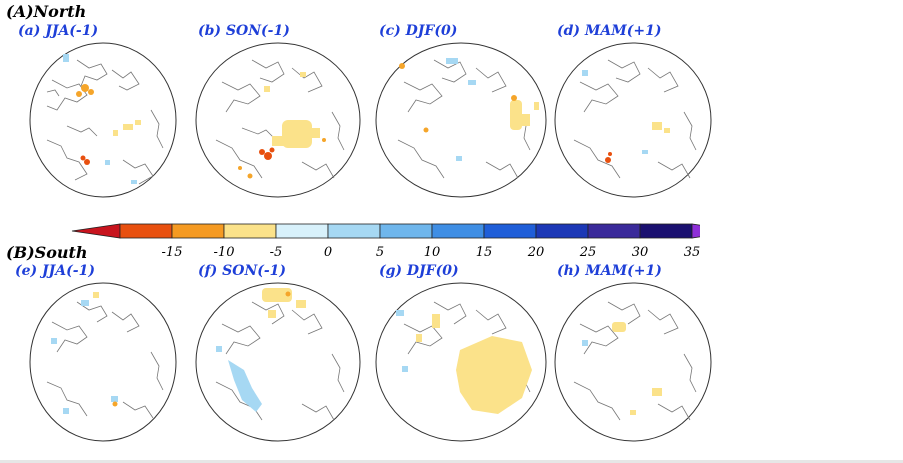 Image resolution: width=903 pixels, height=463 pixels. What do you see at coordinates (588, 252) in the screenshot?
I see `colorbar-tick-label: 25` at bounding box center [588, 252].